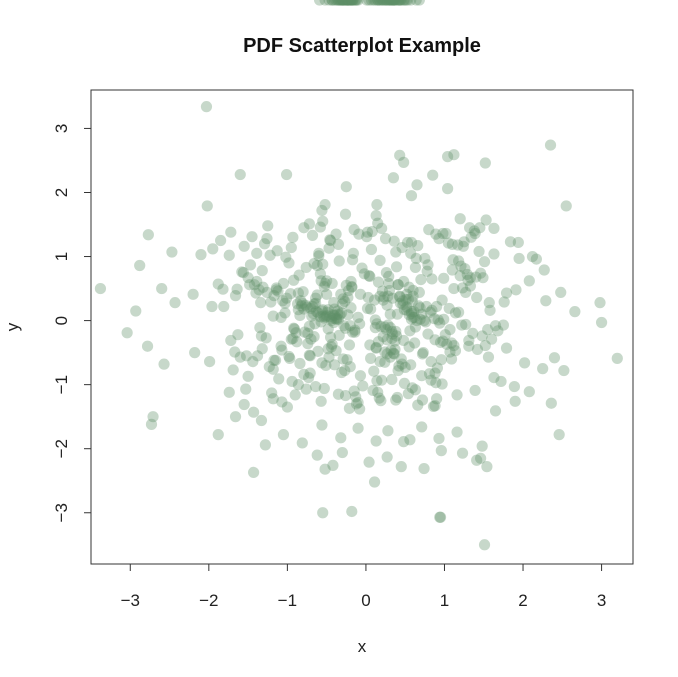 This screenshot has height=677, width=678. What do you see at coordinates (444, 600) in the screenshot?
I see `x-tick-label: 1` at bounding box center [444, 600].